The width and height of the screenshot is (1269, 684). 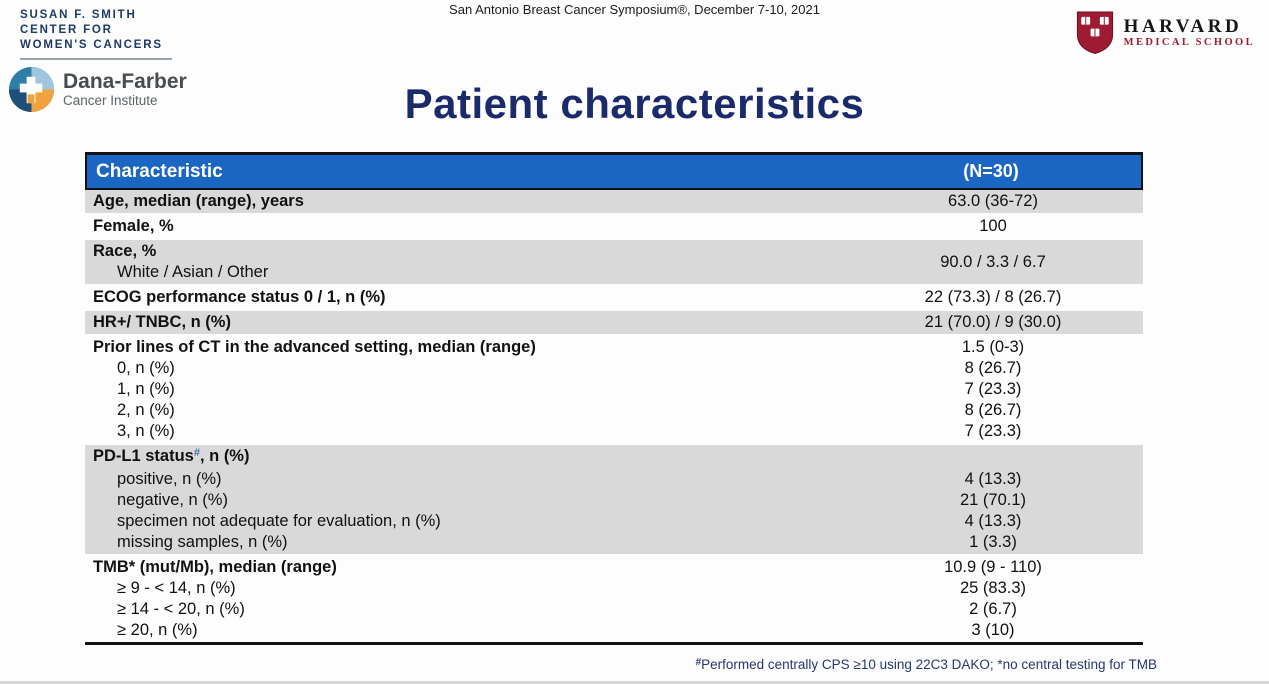 I want to click on dana-farber-name: Dana-Farber, so click(x=125, y=81).